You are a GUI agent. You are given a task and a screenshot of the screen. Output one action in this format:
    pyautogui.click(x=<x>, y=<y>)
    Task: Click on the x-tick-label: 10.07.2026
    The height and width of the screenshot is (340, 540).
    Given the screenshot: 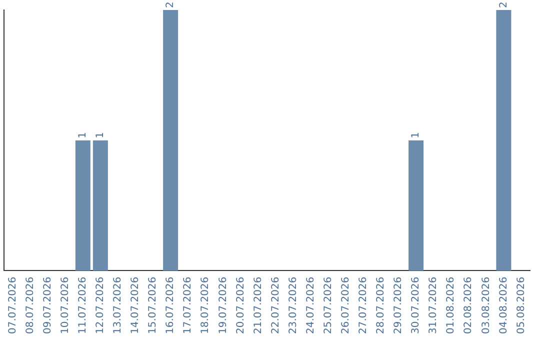 What is the action you would take?
    pyautogui.click(x=65, y=305)
    